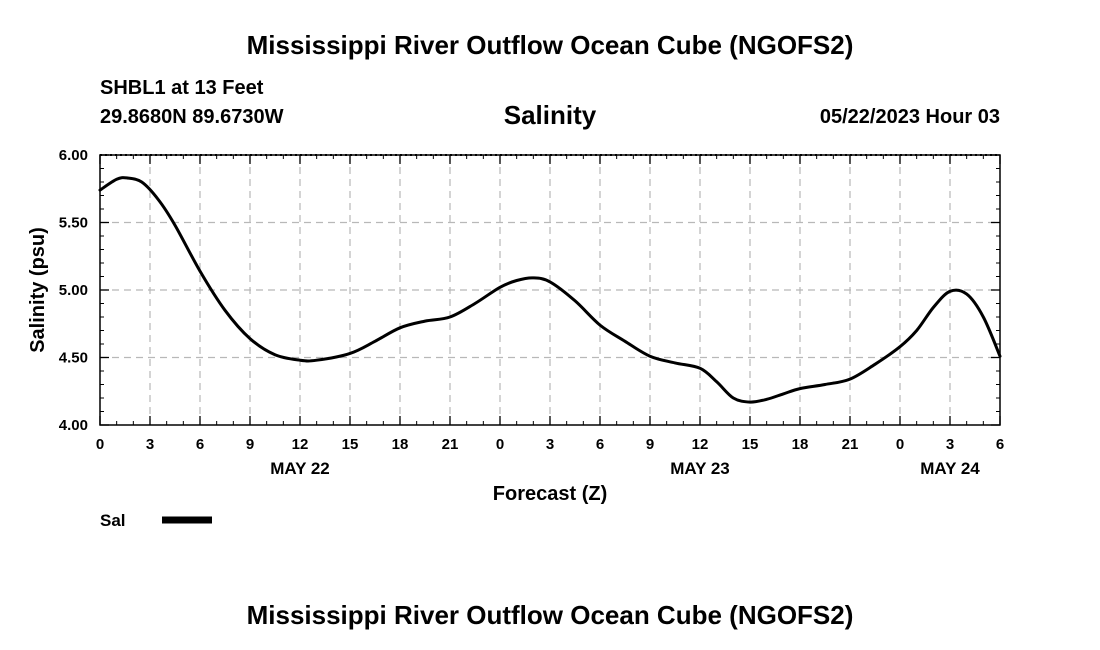 Image resolution: width=1100 pixels, height=650 pixels. What do you see at coordinates (700, 468) in the screenshot?
I see `day-label: MAY 23` at bounding box center [700, 468].